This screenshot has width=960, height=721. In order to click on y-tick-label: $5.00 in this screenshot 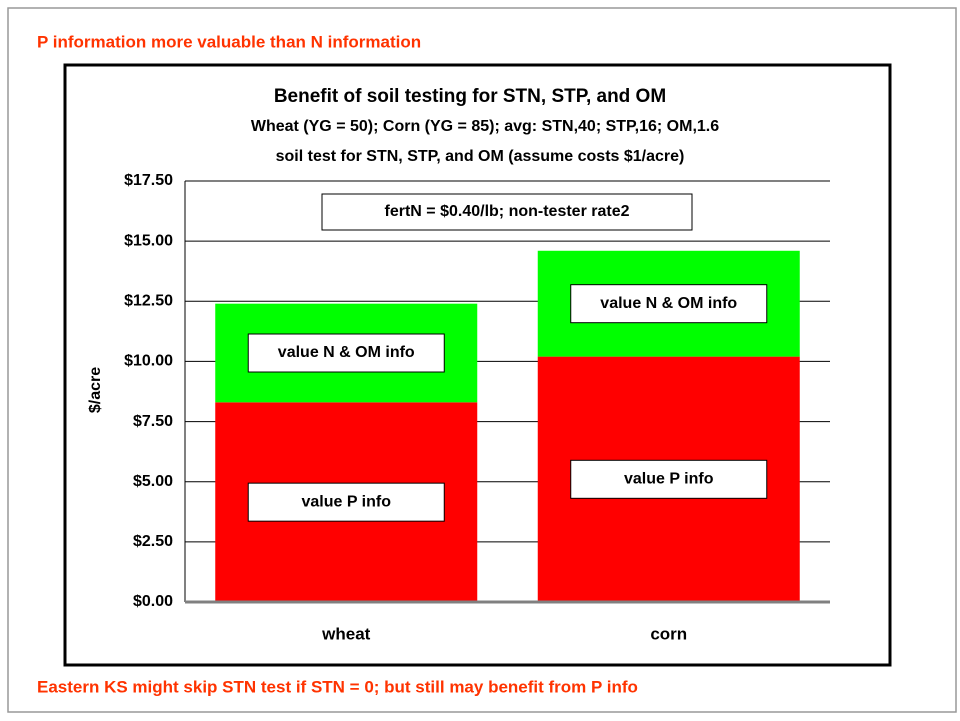, I will do `click(153, 481)`.